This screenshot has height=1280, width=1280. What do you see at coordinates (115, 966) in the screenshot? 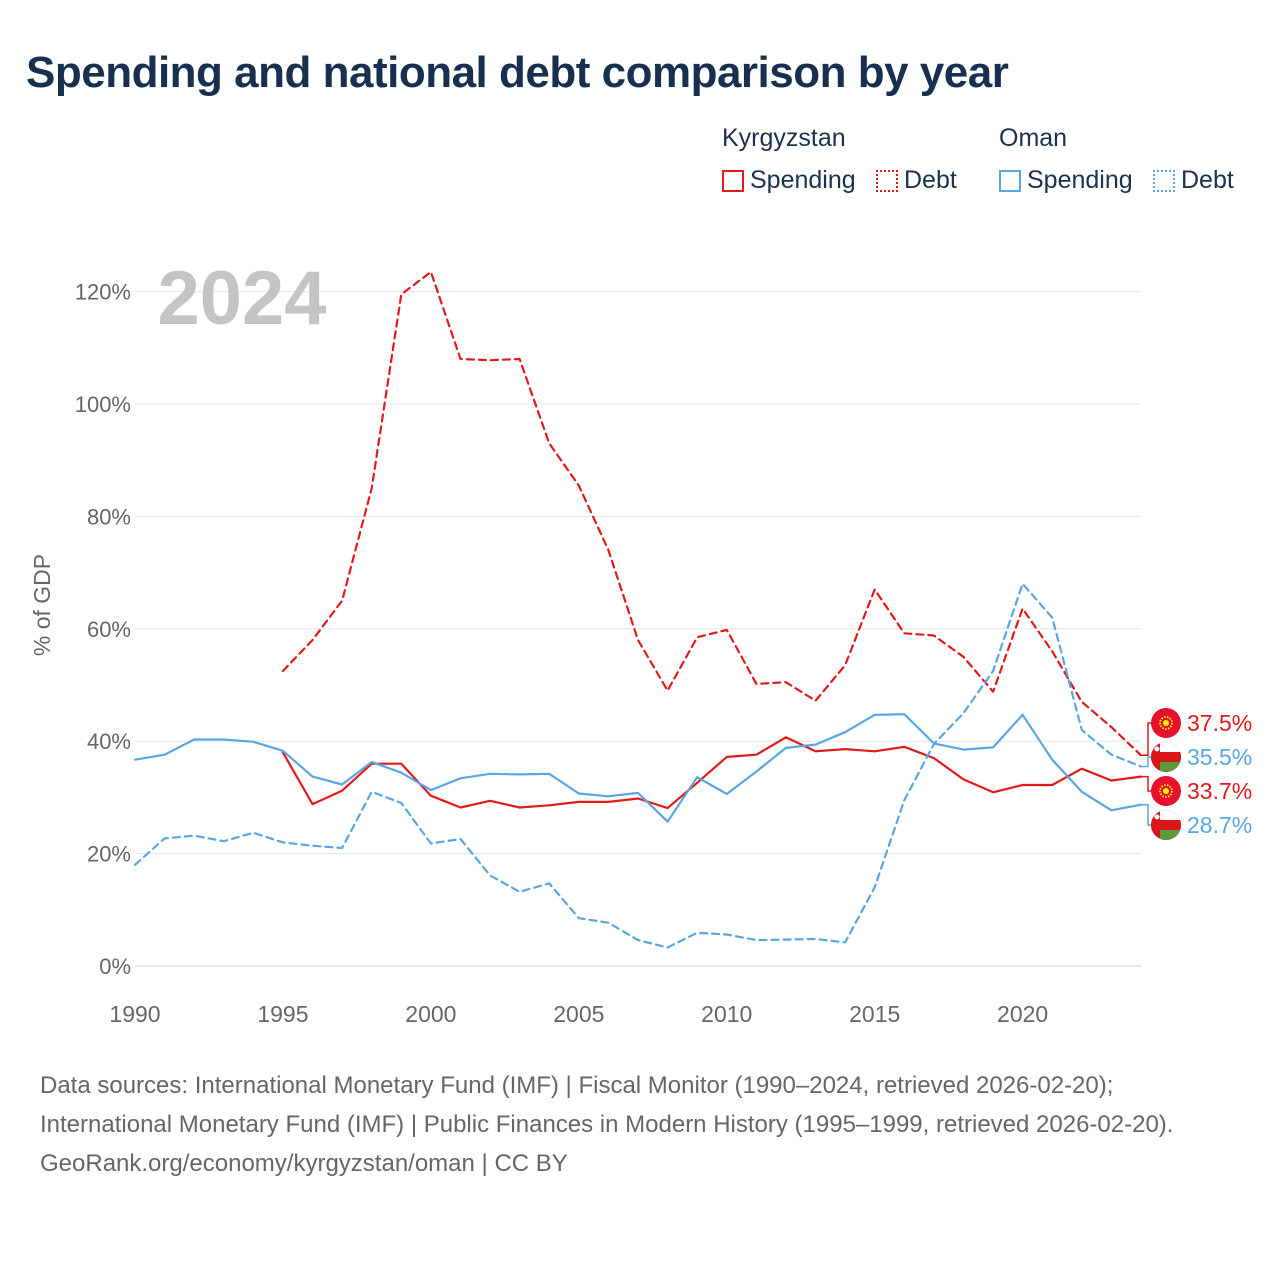
I see `y-tick-label: 0%` at bounding box center [115, 966].